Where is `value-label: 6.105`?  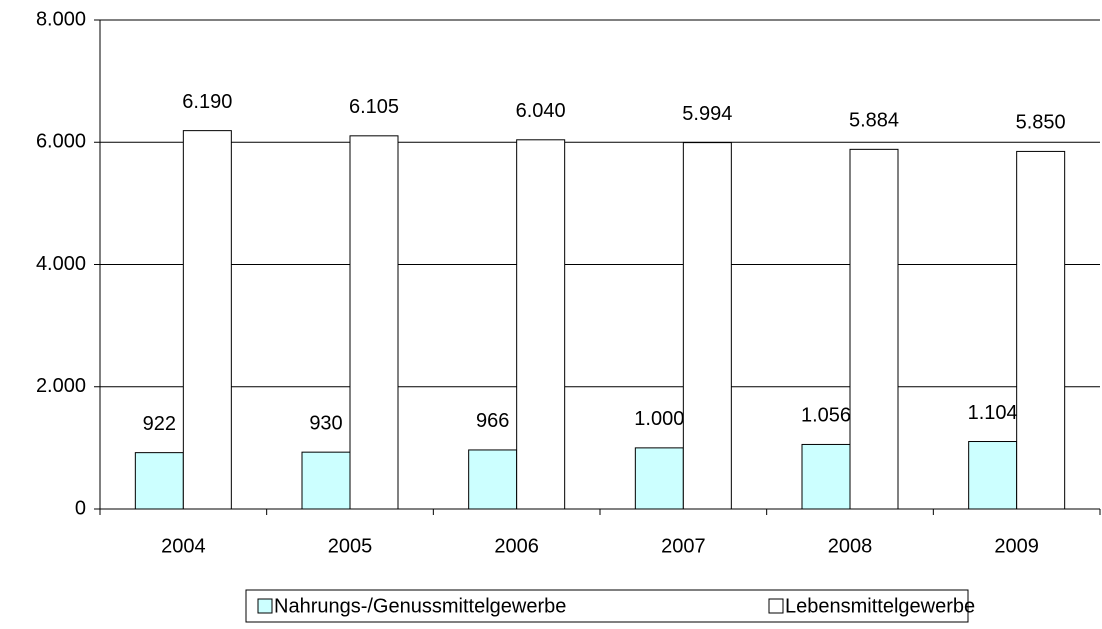
value-label: 6.105 is located at coordinates (374, 107).